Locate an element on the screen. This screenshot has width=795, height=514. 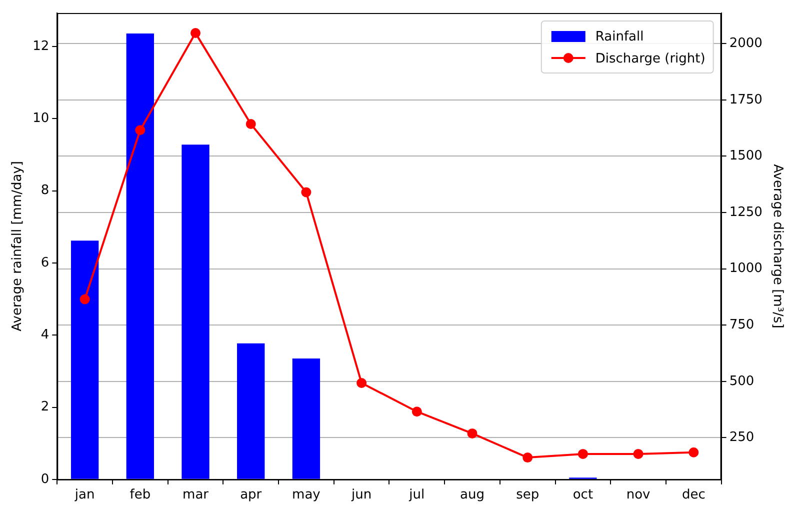
y2-tick-label: 750 is located at coordinates (741, 325).